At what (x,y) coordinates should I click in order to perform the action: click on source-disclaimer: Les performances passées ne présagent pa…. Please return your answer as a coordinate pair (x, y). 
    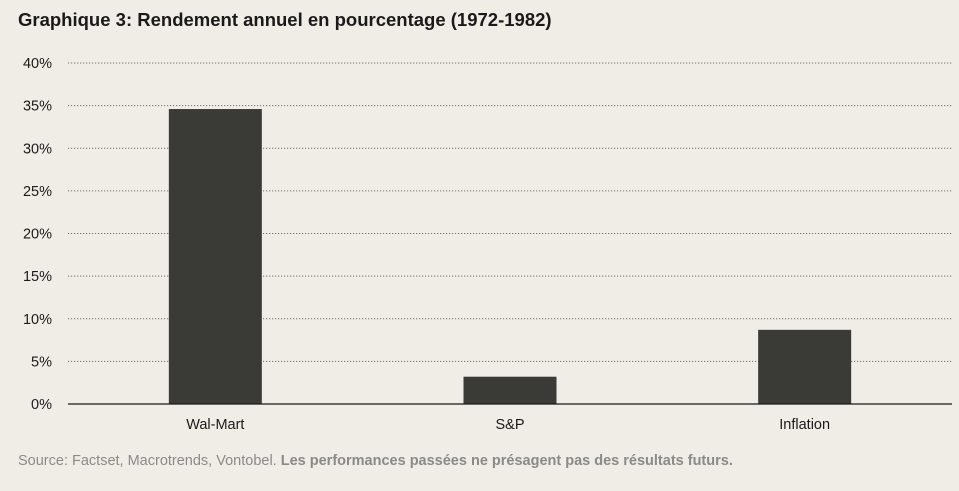
    Looking at the image, I should click on (506, 461).